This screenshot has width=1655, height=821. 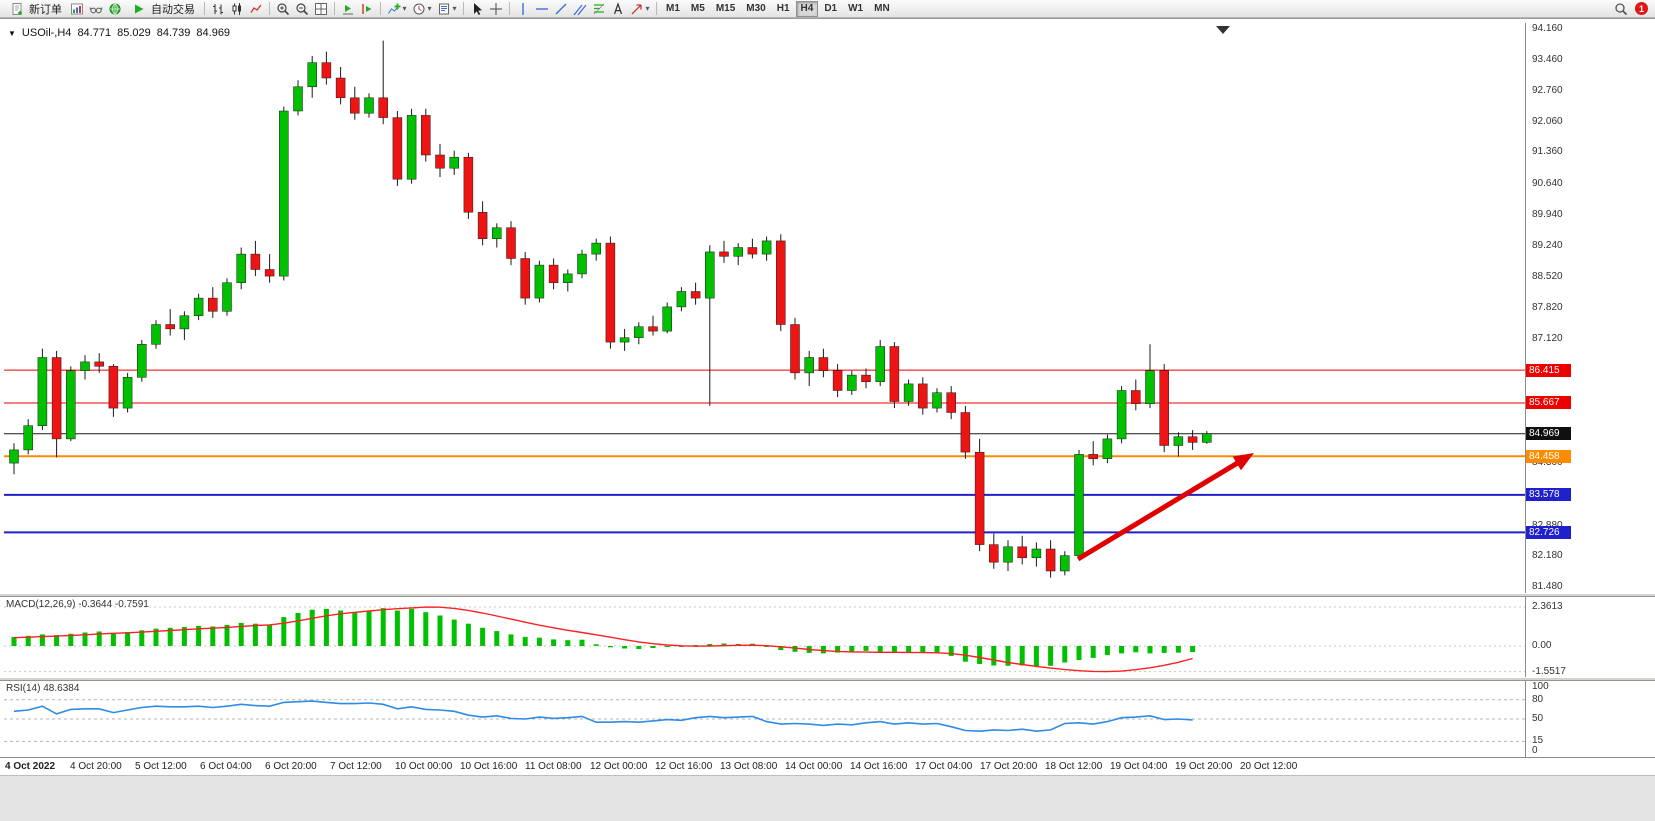 I want to click on new-chart-button, so click(x=77, y=9).